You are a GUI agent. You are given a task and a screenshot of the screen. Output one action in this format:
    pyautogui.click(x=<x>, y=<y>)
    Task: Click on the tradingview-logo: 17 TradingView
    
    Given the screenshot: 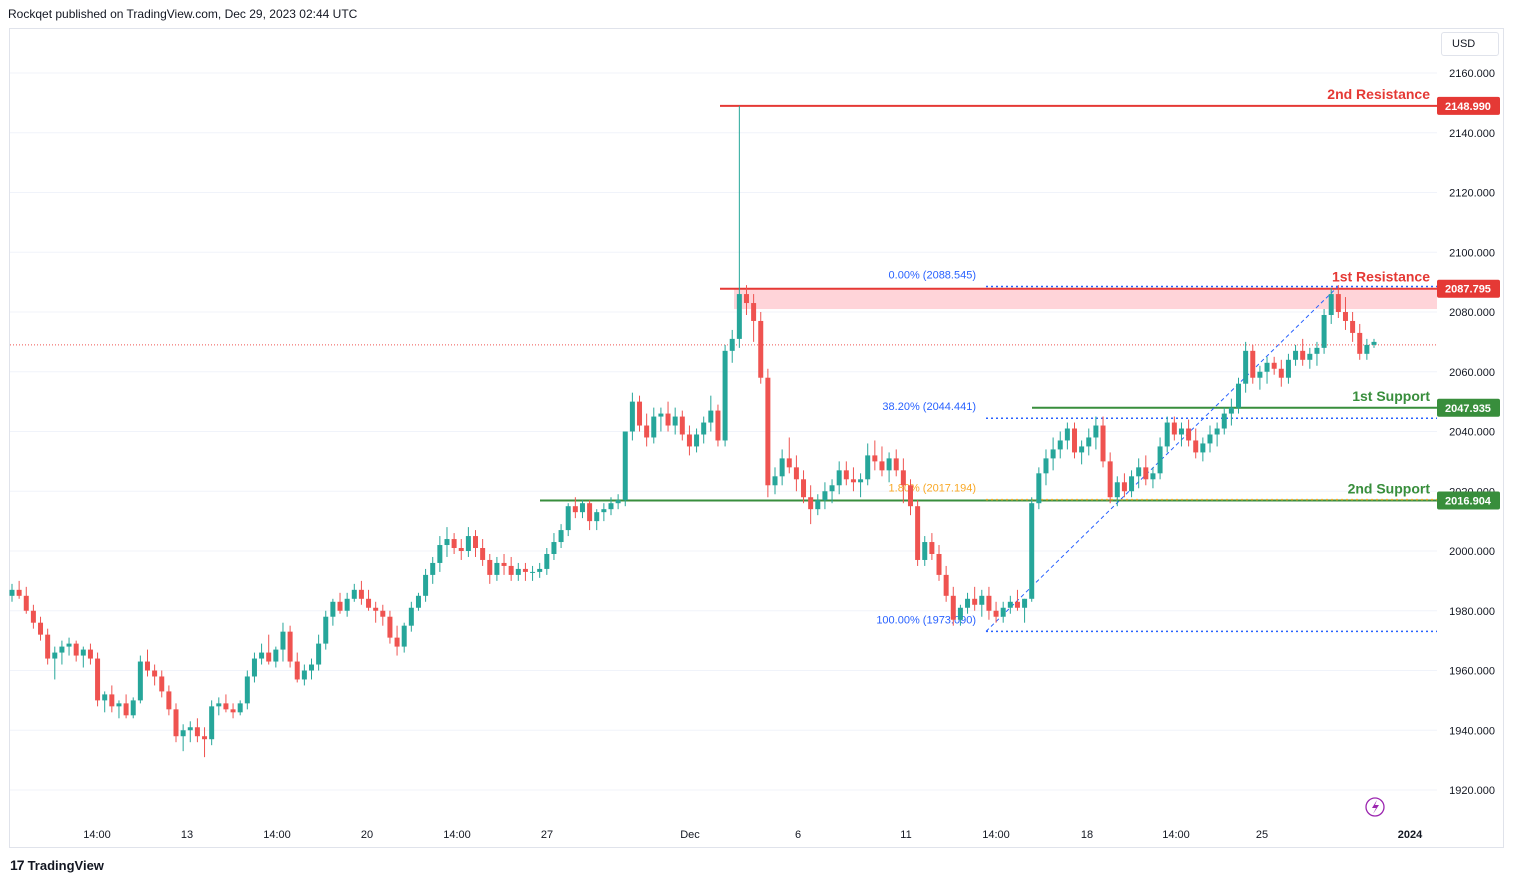 What is the action you would take?
    pyautogui.click(x=57, y=865)
    